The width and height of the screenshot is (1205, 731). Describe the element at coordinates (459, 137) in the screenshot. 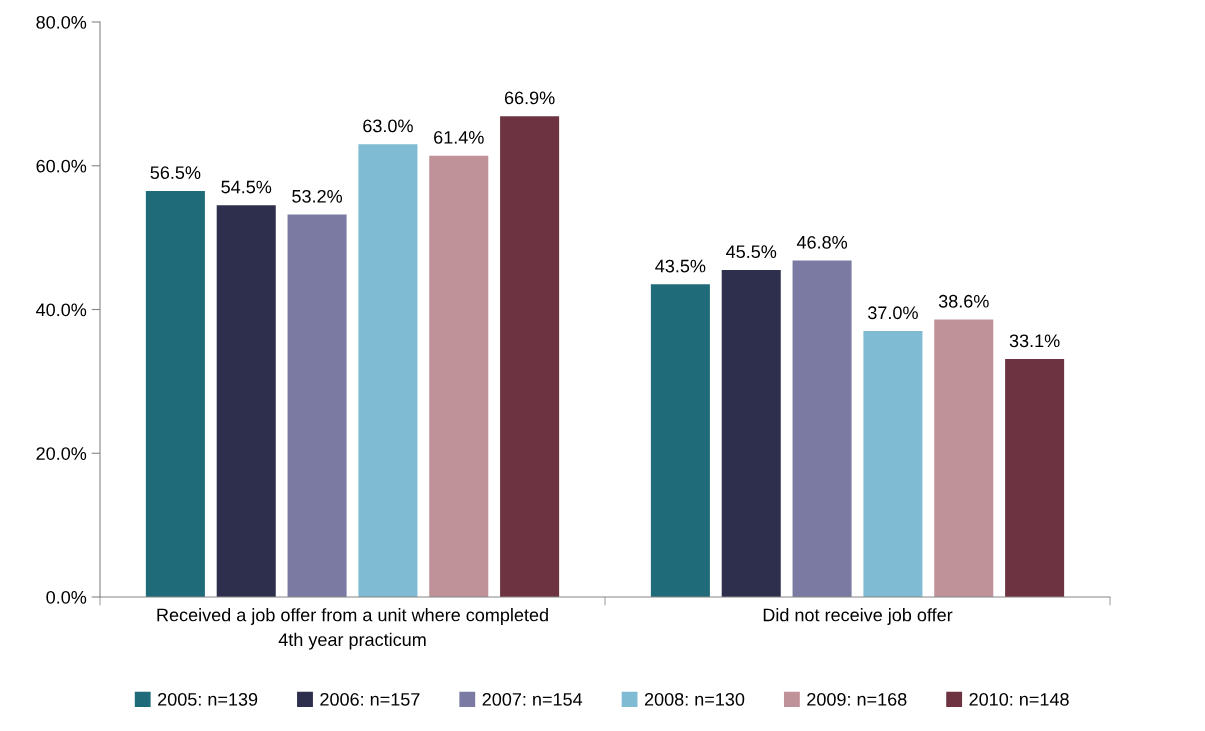

I see `data-label: 61.4%` at that location.